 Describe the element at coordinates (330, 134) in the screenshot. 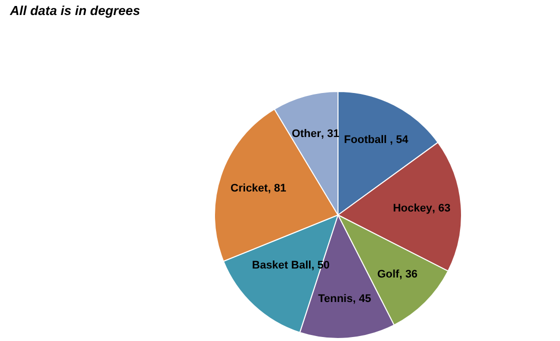

I see `data-label: , 31` at that location.